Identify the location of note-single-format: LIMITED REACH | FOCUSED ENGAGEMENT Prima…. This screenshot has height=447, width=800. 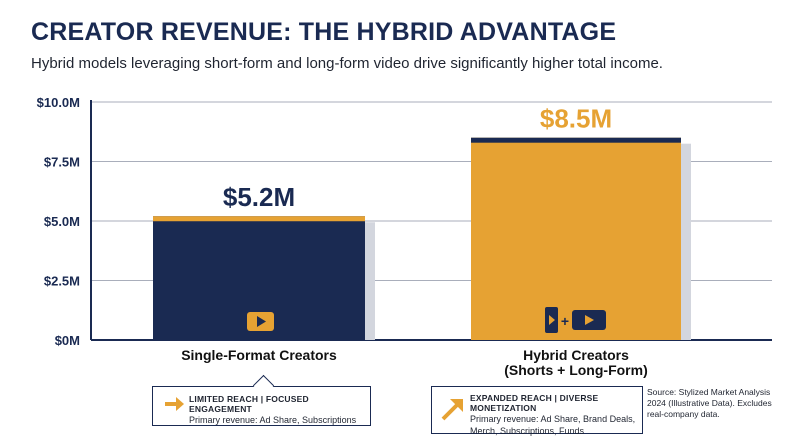
(261, 400).